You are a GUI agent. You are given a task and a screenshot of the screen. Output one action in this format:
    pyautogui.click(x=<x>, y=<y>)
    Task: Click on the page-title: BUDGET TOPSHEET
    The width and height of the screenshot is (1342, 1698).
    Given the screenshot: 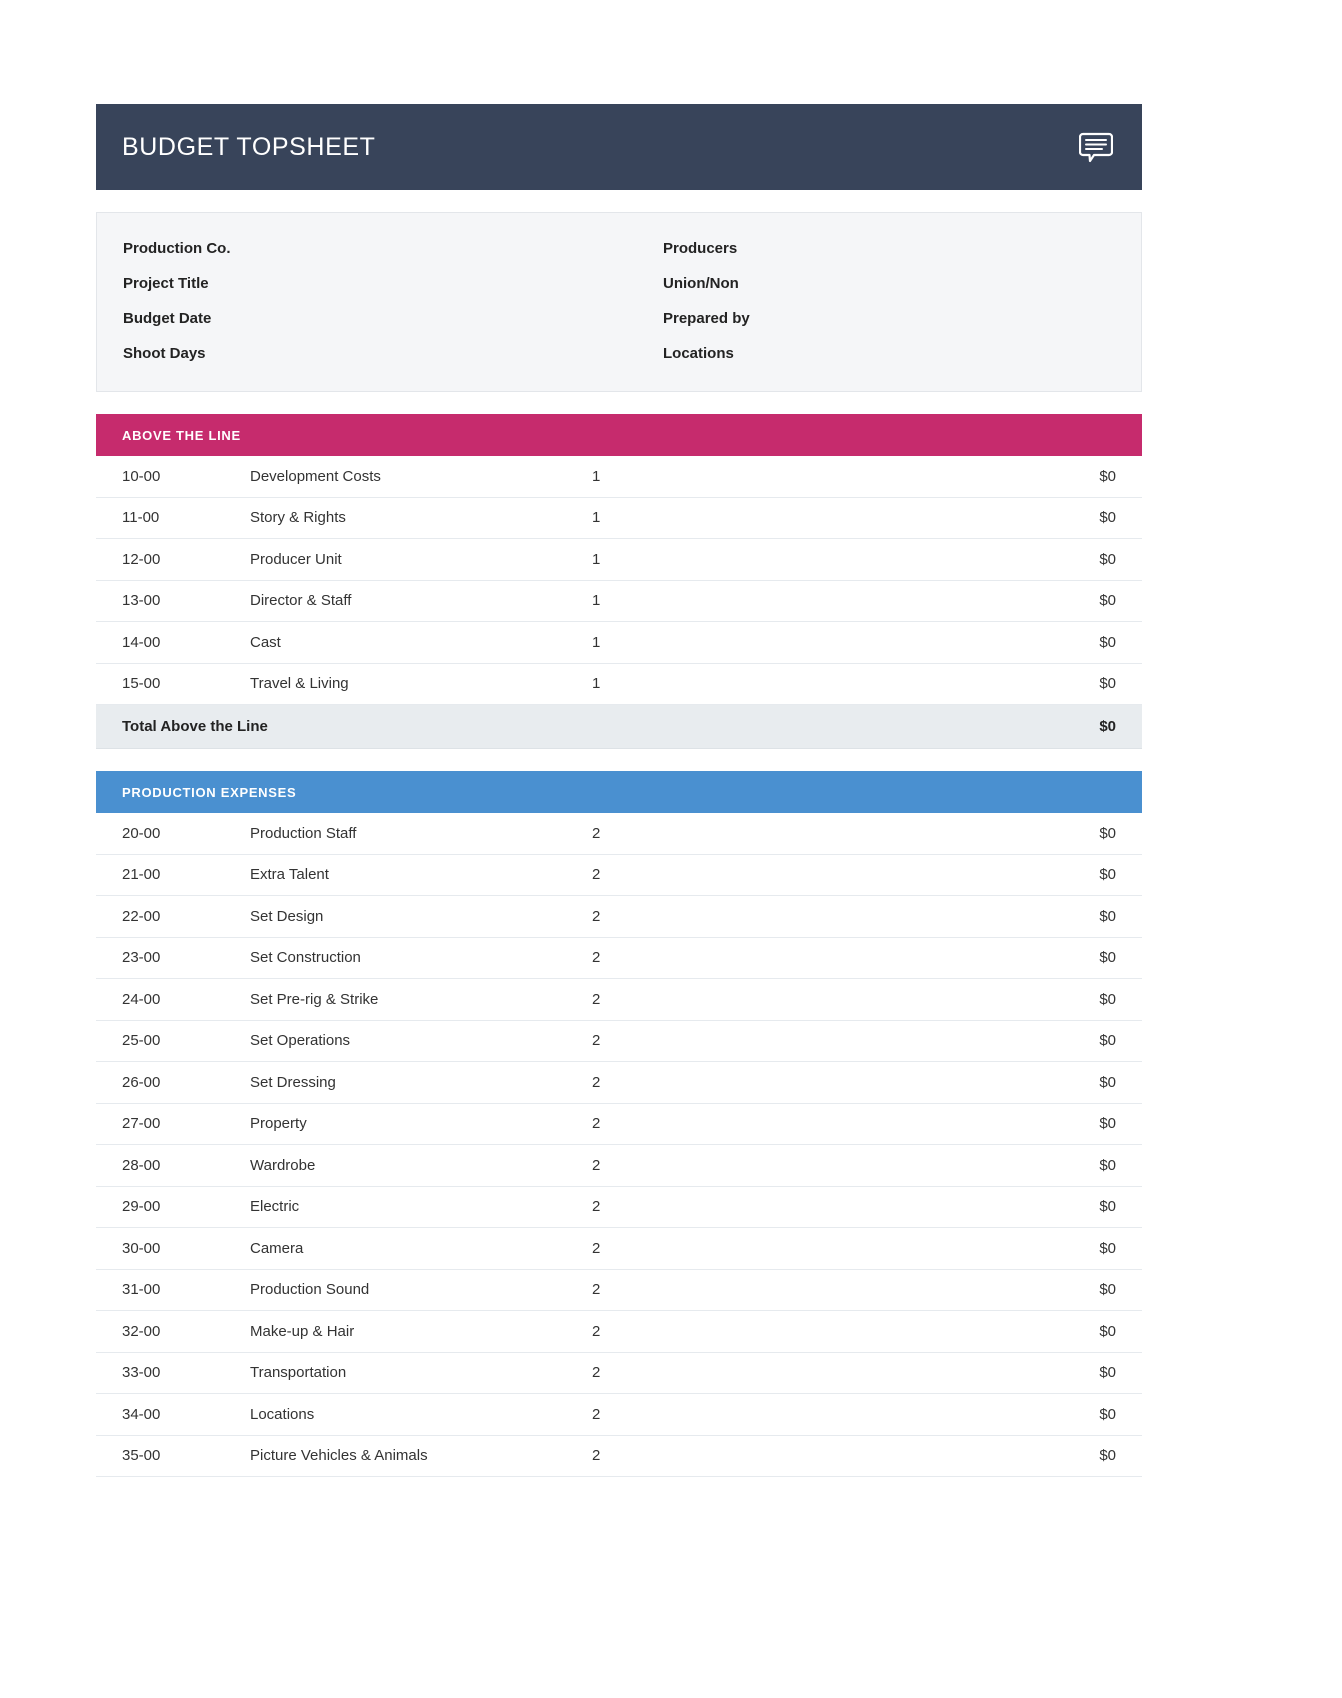 What is the action you would take?
    pyautogui.click(x=249, y=146)
    